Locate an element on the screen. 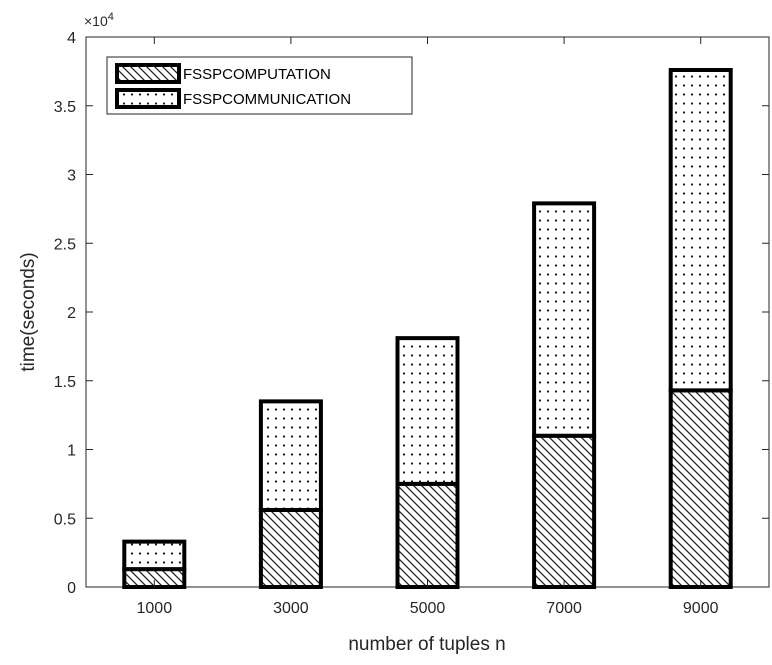 This screenshot has width=772, height=665. y-tick-label: 3.5 is located at coordinates (65, 107).